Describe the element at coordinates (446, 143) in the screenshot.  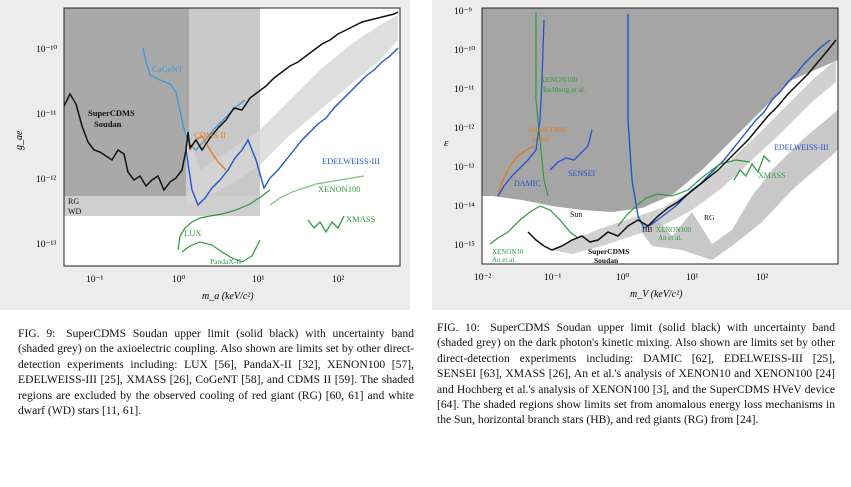
I see `figure-10-y-axis-label: ε` at that location.